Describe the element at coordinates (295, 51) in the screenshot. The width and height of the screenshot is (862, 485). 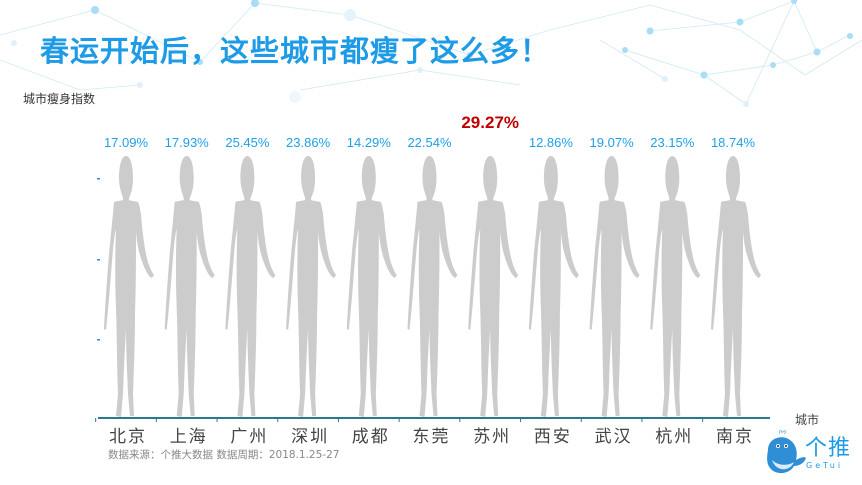
I see `page-title: 春运开始后，这些城市都瘦了这么多！` at that location.